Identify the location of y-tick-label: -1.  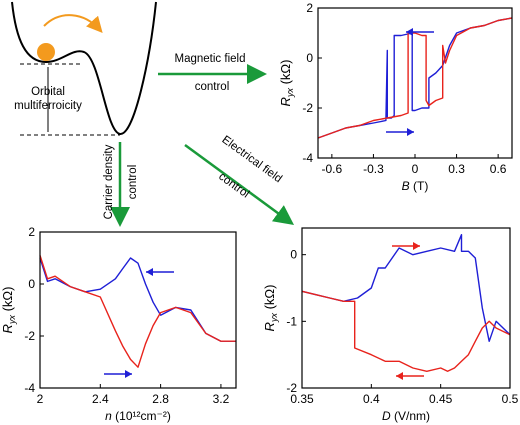
(291, 321).